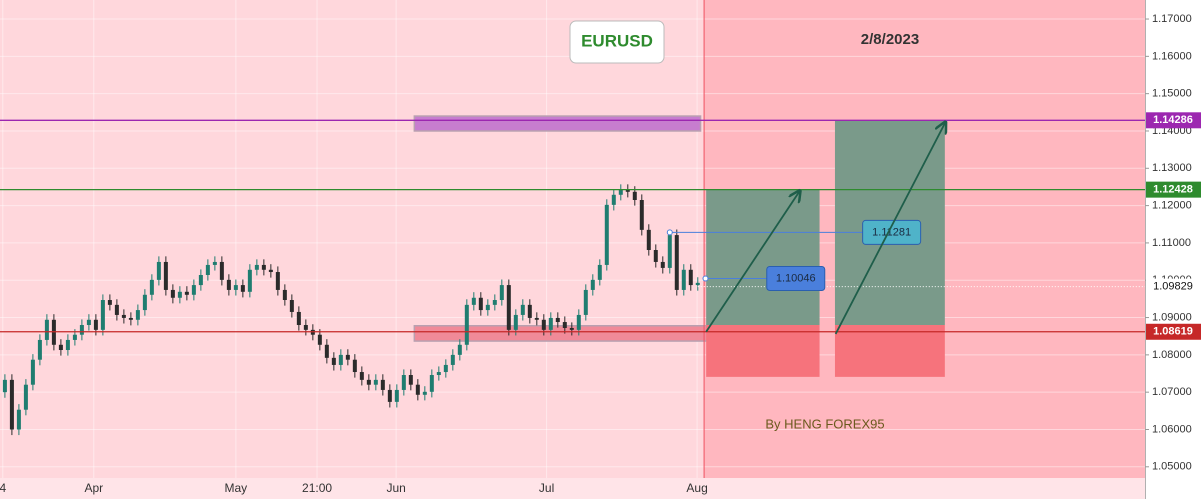 The image size is (1201, 499). What do you see at coordinates (1172, 467) in the screenshot?
I see `y-tick-label: 1.05000` at bounding box center [1172, 467].